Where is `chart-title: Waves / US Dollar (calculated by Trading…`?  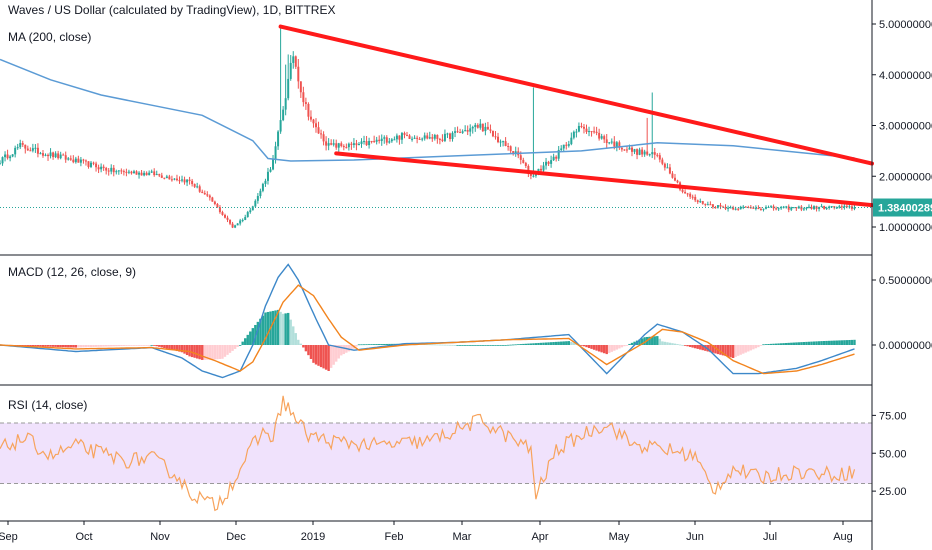 chart-title: Waves / US Dollar (calculated by Trading… is located at coordinates (172, 10).